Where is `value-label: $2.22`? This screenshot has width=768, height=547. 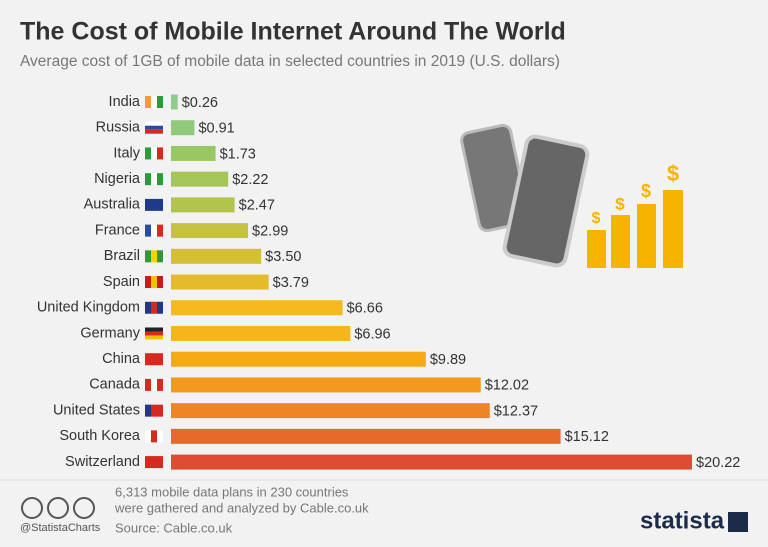
value-label: $2.22 is located at coordinates (250, 180).